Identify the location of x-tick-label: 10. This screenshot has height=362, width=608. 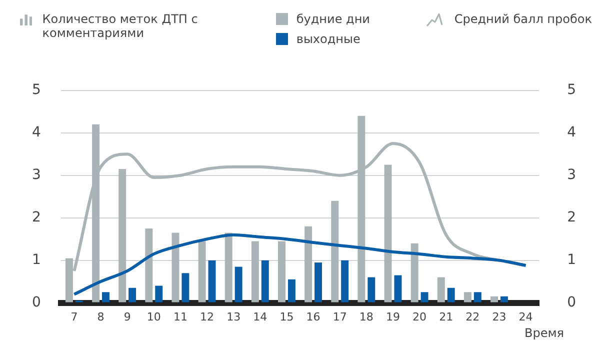
(153, 317).